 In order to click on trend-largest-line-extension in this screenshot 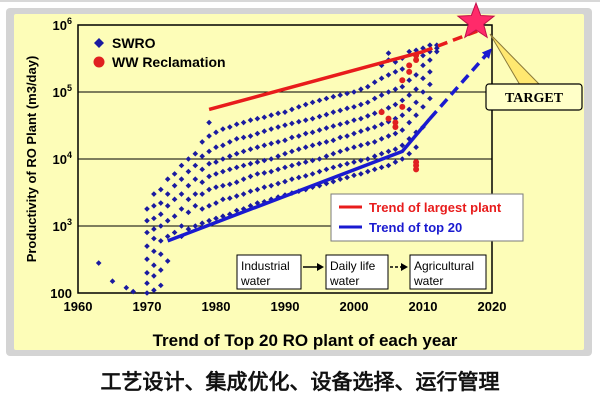, I will do `click(454, 40)`.